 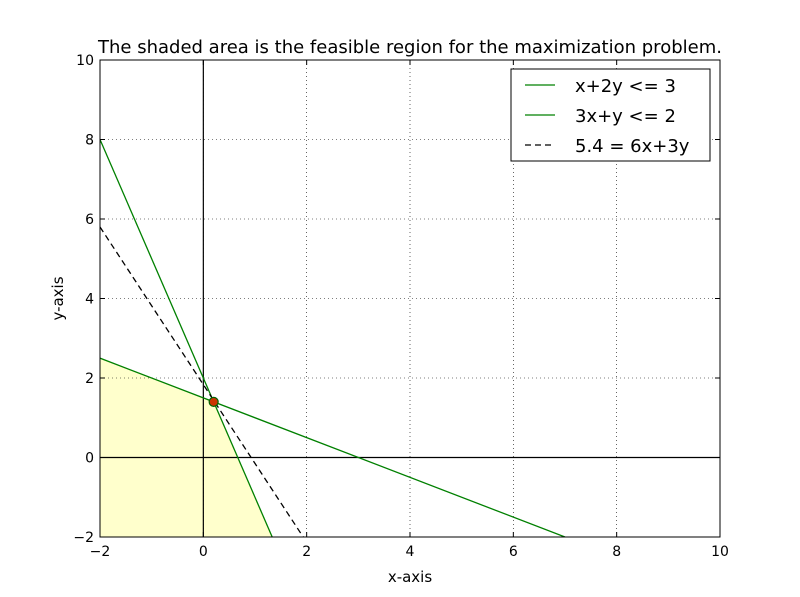 What do you see at coordinates (306, 552) in the screenshot?
I see `x-tick-label: 2` at bounding box center [306, 552].